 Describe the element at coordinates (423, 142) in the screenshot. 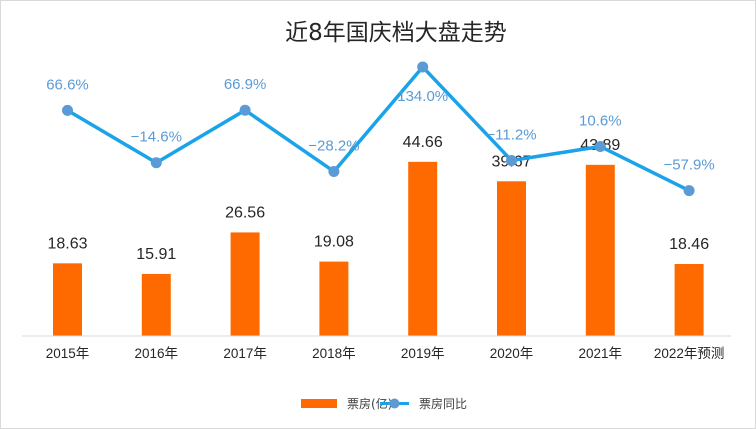

I see `bar-value-label: 44.66` at that location.